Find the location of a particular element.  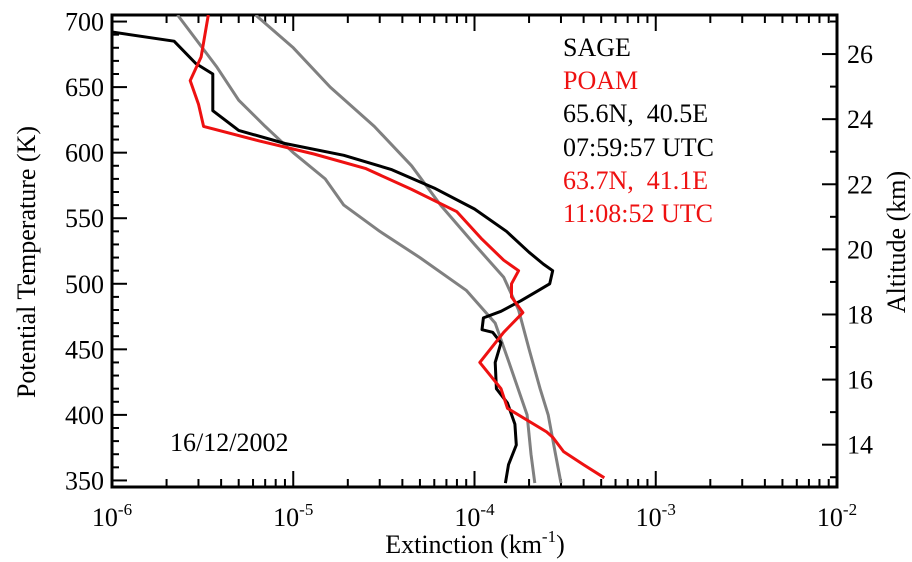

x-tick-label: 10⁻⁶ is located at coordinates (112, 516).